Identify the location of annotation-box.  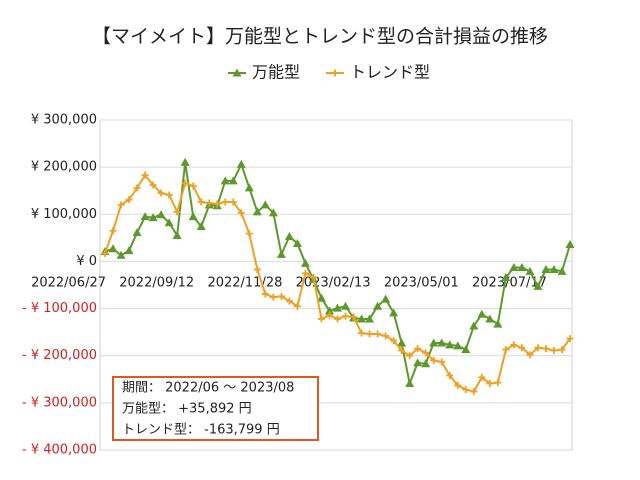
(215, 408).